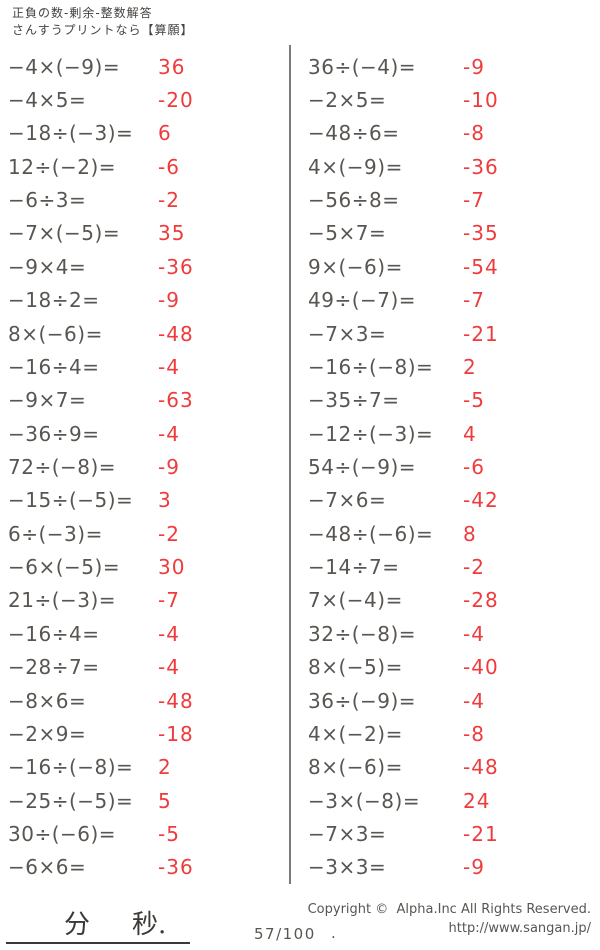 This screenshot has width=600, height=950. I want to click on problem-row: −7×6= -42, so click(403, 500).